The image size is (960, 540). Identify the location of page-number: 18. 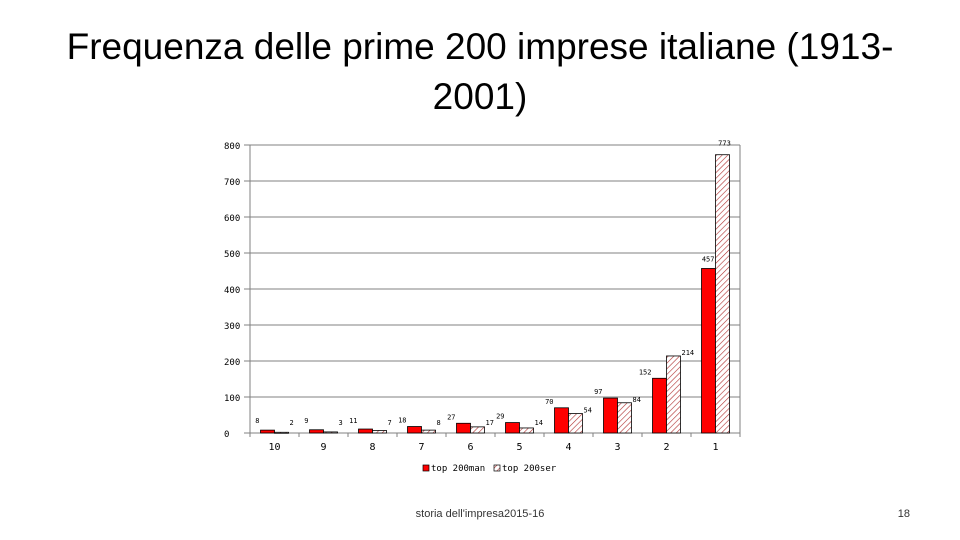
(903, 514).